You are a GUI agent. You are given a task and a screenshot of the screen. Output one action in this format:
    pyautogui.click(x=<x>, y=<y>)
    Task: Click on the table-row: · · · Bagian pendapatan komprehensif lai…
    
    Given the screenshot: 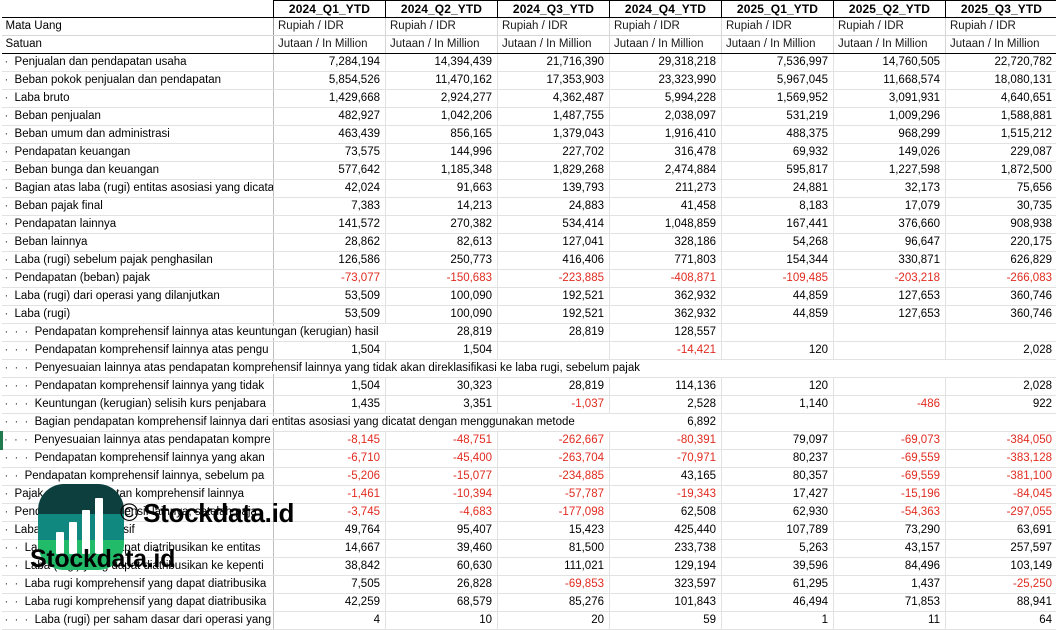 What is the action you would take?
    pyautogui.click(x=529, y=423)
    